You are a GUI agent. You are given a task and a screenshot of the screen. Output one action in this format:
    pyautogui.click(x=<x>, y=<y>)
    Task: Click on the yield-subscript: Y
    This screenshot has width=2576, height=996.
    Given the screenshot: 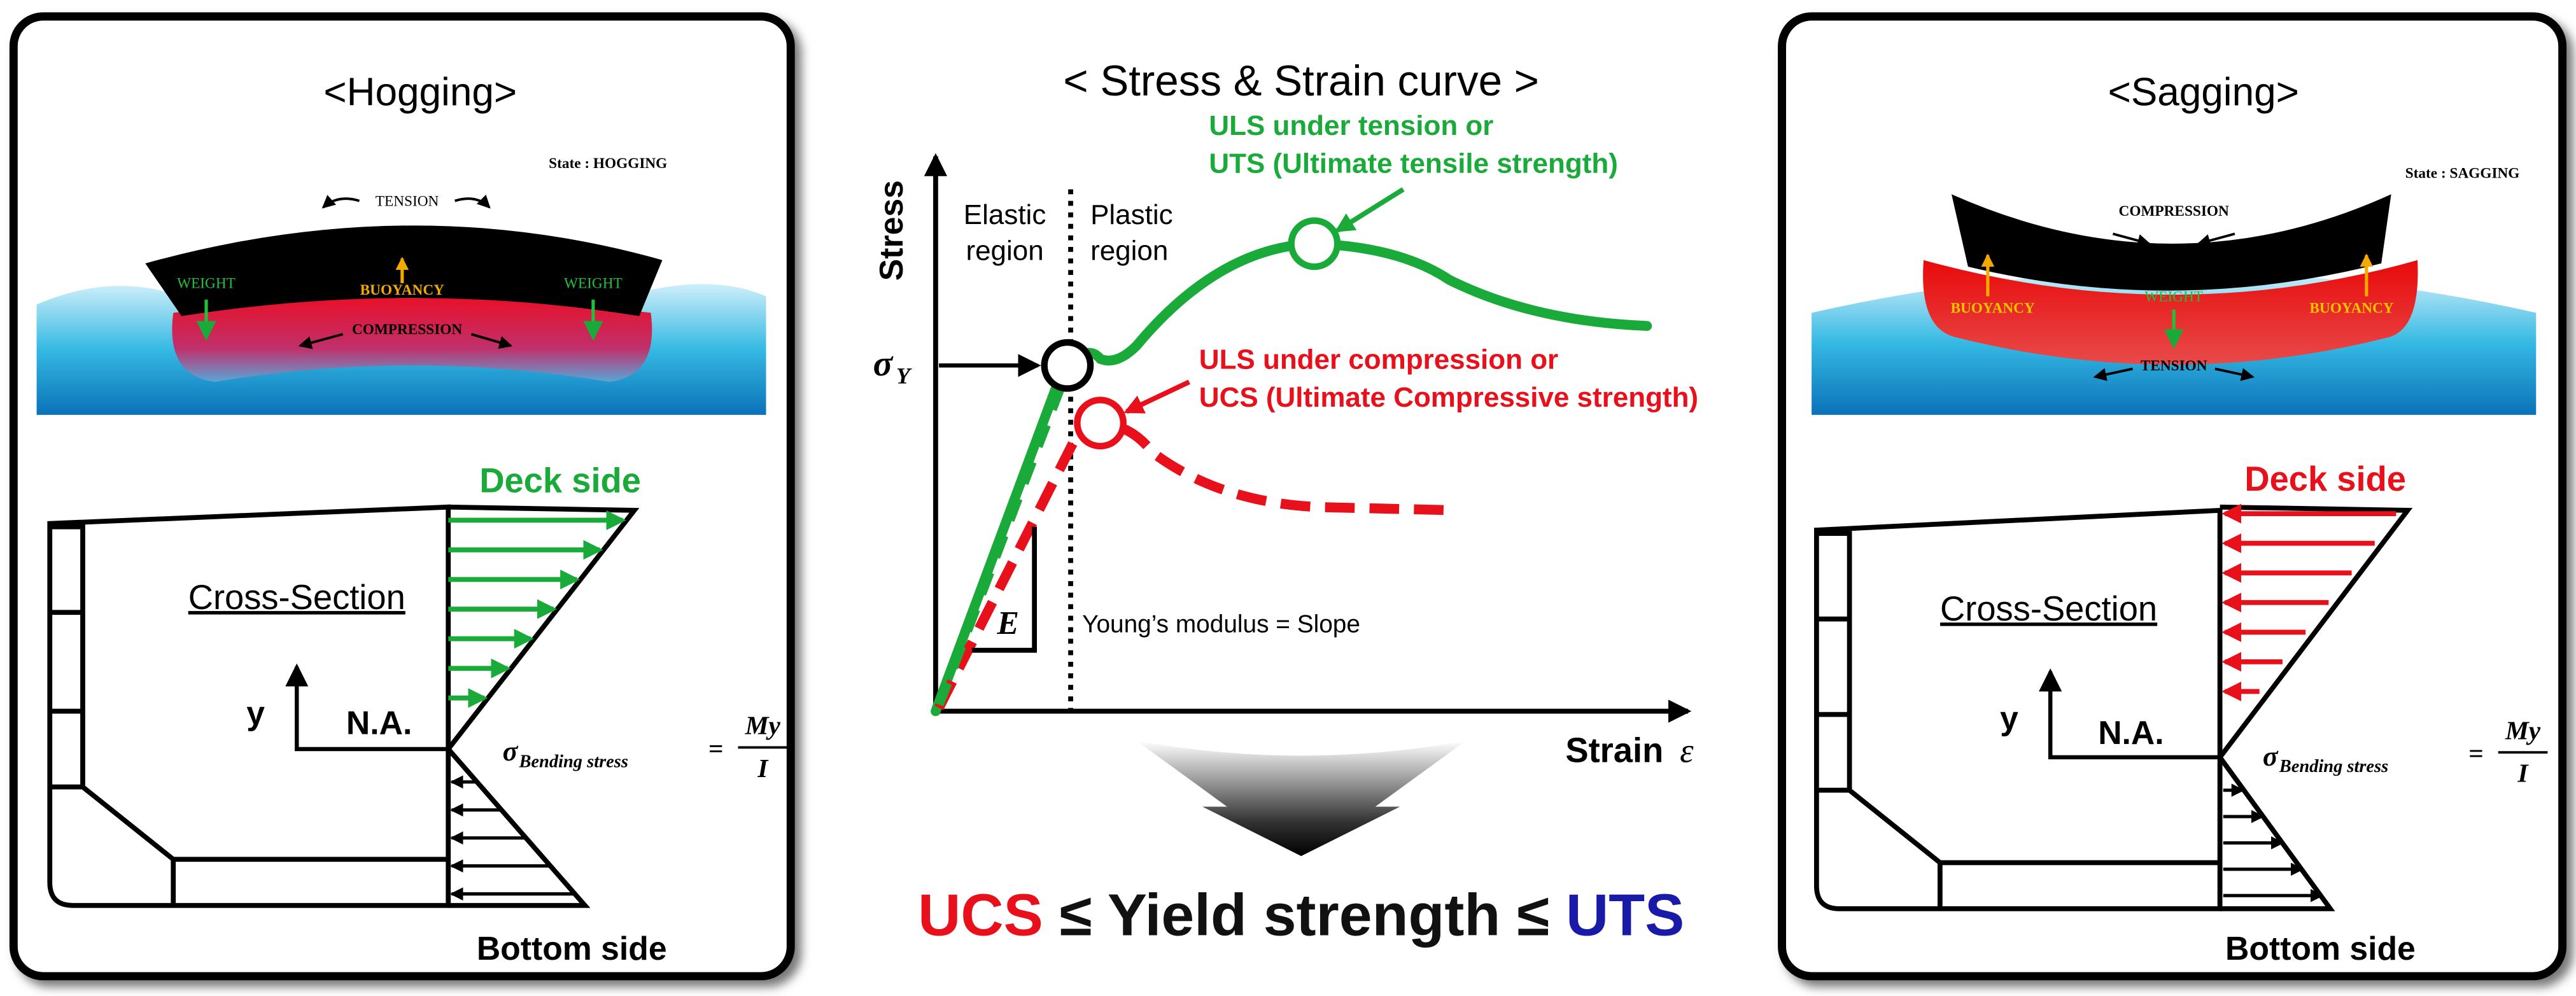 What is the action you would take?
    pyautogui.click(x=904, y=376)
    